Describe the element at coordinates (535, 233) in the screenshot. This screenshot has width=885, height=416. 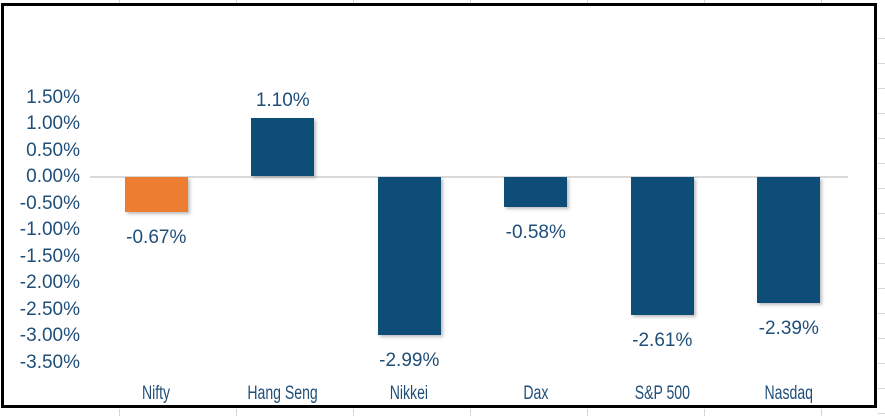
I see `data-label-dax: -0.58%` at that location.